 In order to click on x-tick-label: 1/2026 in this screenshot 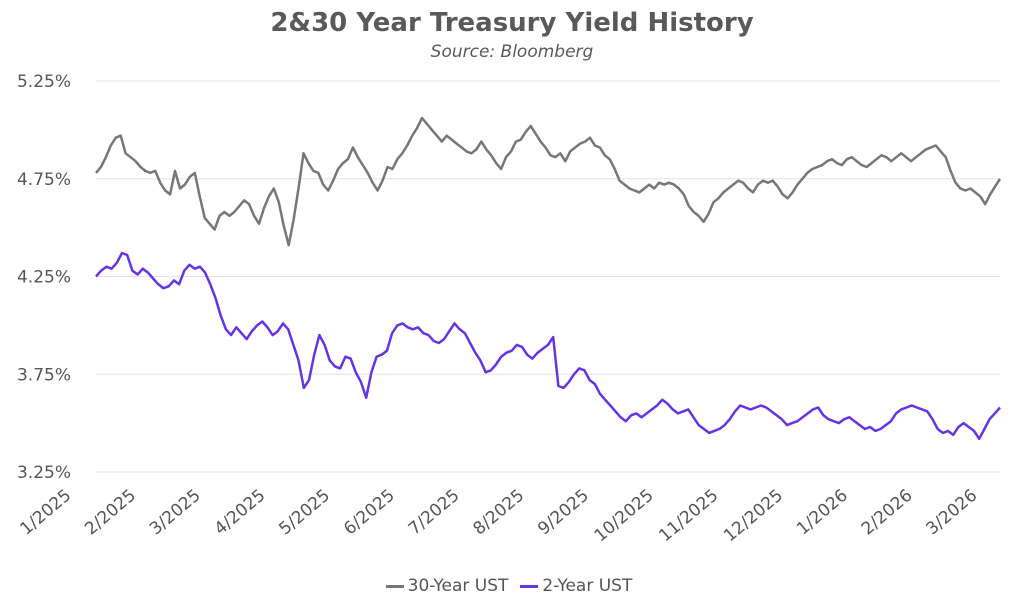, I will do `click(822, 513)`.